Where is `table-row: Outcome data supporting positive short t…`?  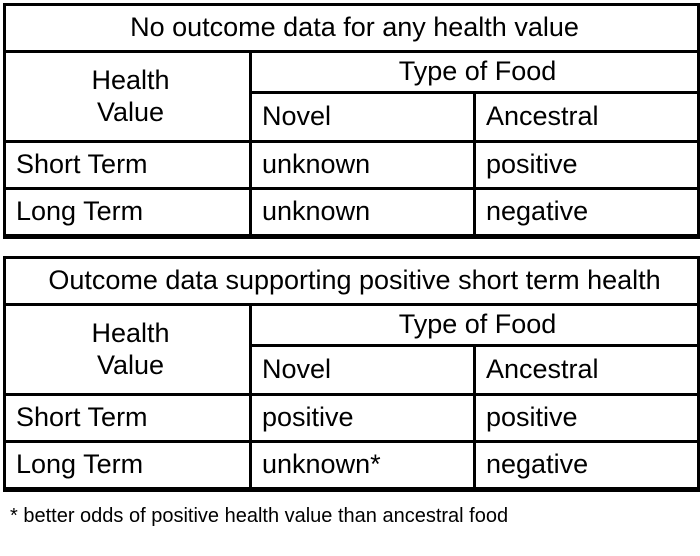
table-row: Outcome data supporting positive short t… is located at coordinates (351, 281).